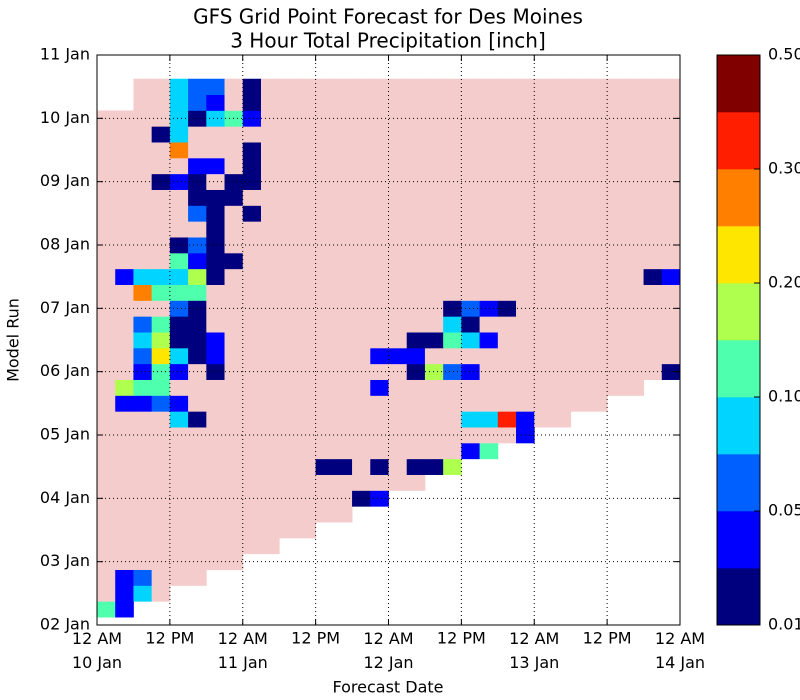 This screenshot has height=700, width=800. I want to click on x-tick-label: 12 AM 10 Jan, so click(97, 650).